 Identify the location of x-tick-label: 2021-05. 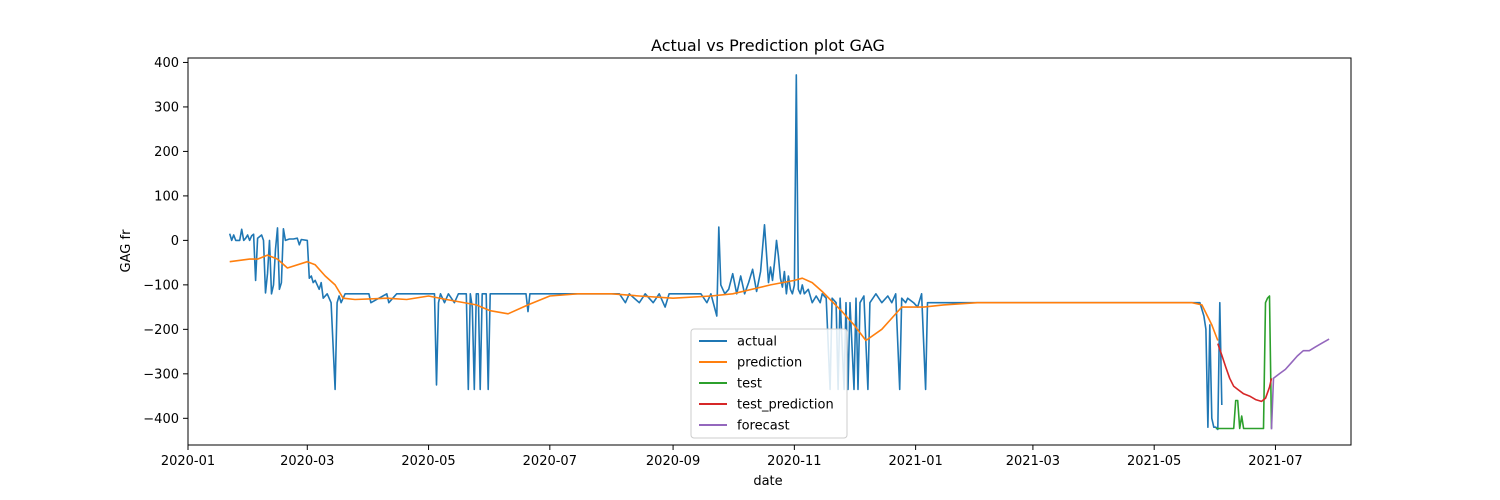
(1154, 461).